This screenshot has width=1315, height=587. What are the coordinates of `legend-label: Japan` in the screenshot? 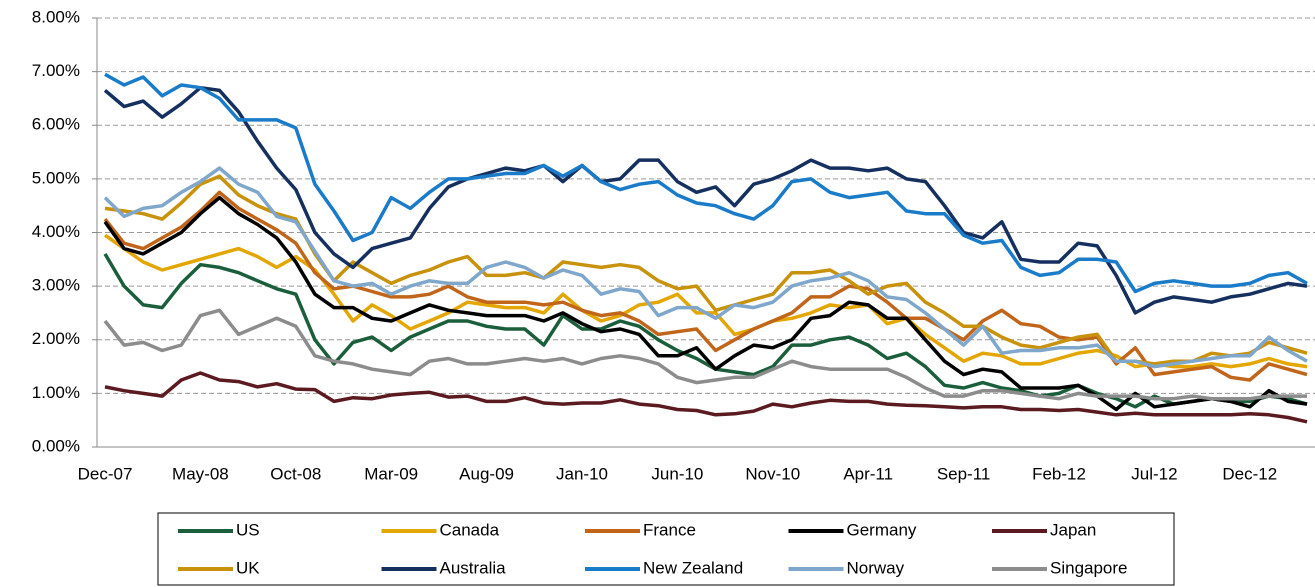 It's located at (1073, 529).